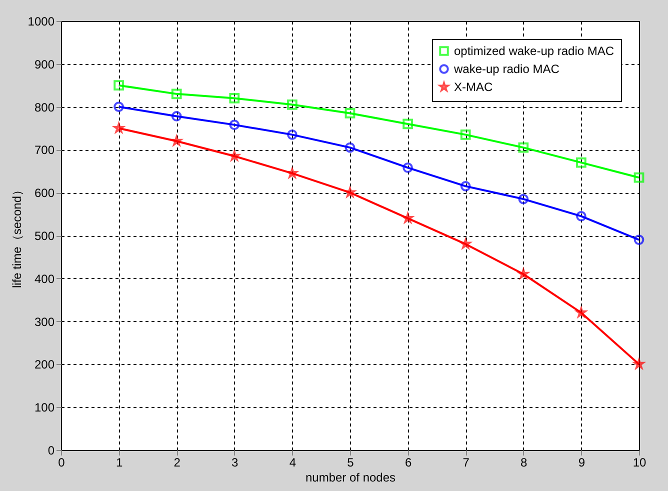 The image size is (668, 491). I want to click on x-tick-label: 6, so click(408, 463).